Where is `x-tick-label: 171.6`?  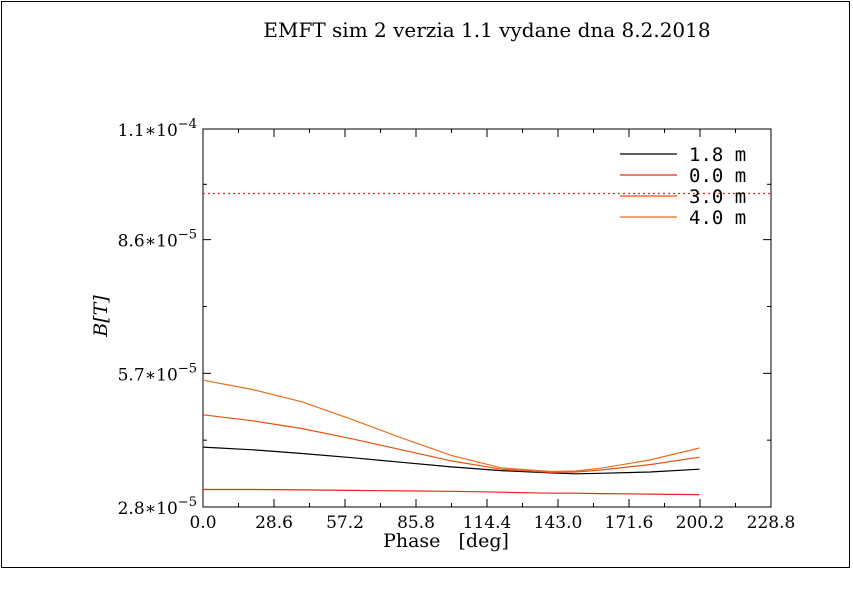
x-tick-label: 171.6 is located at coordinates (629, 523).